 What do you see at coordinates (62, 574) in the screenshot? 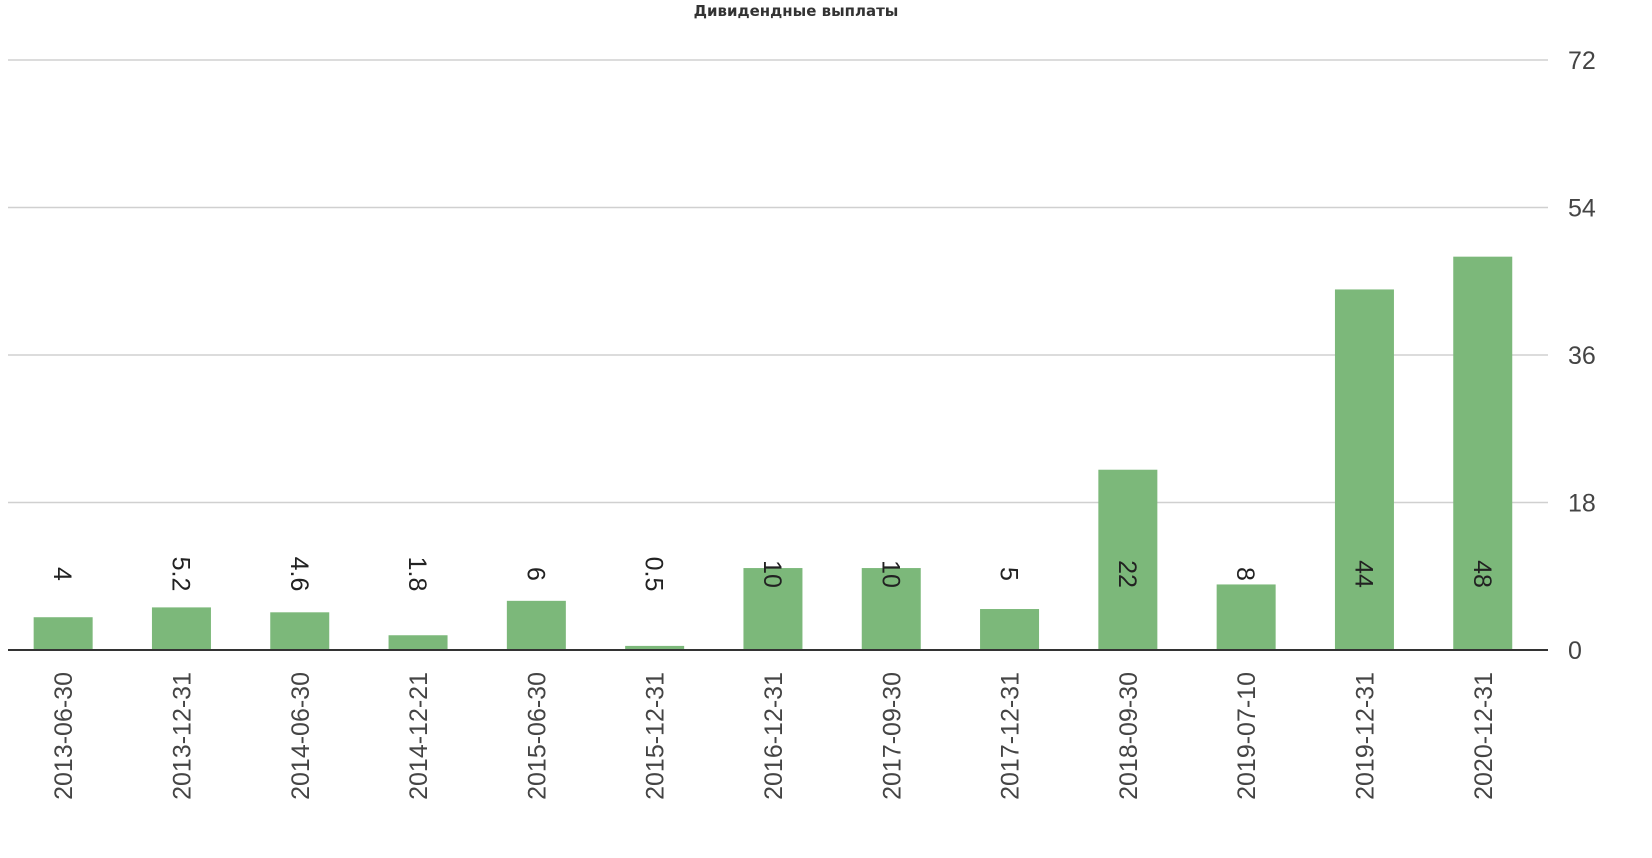
I see `data-label: 4` at bounding box center [62, 574].